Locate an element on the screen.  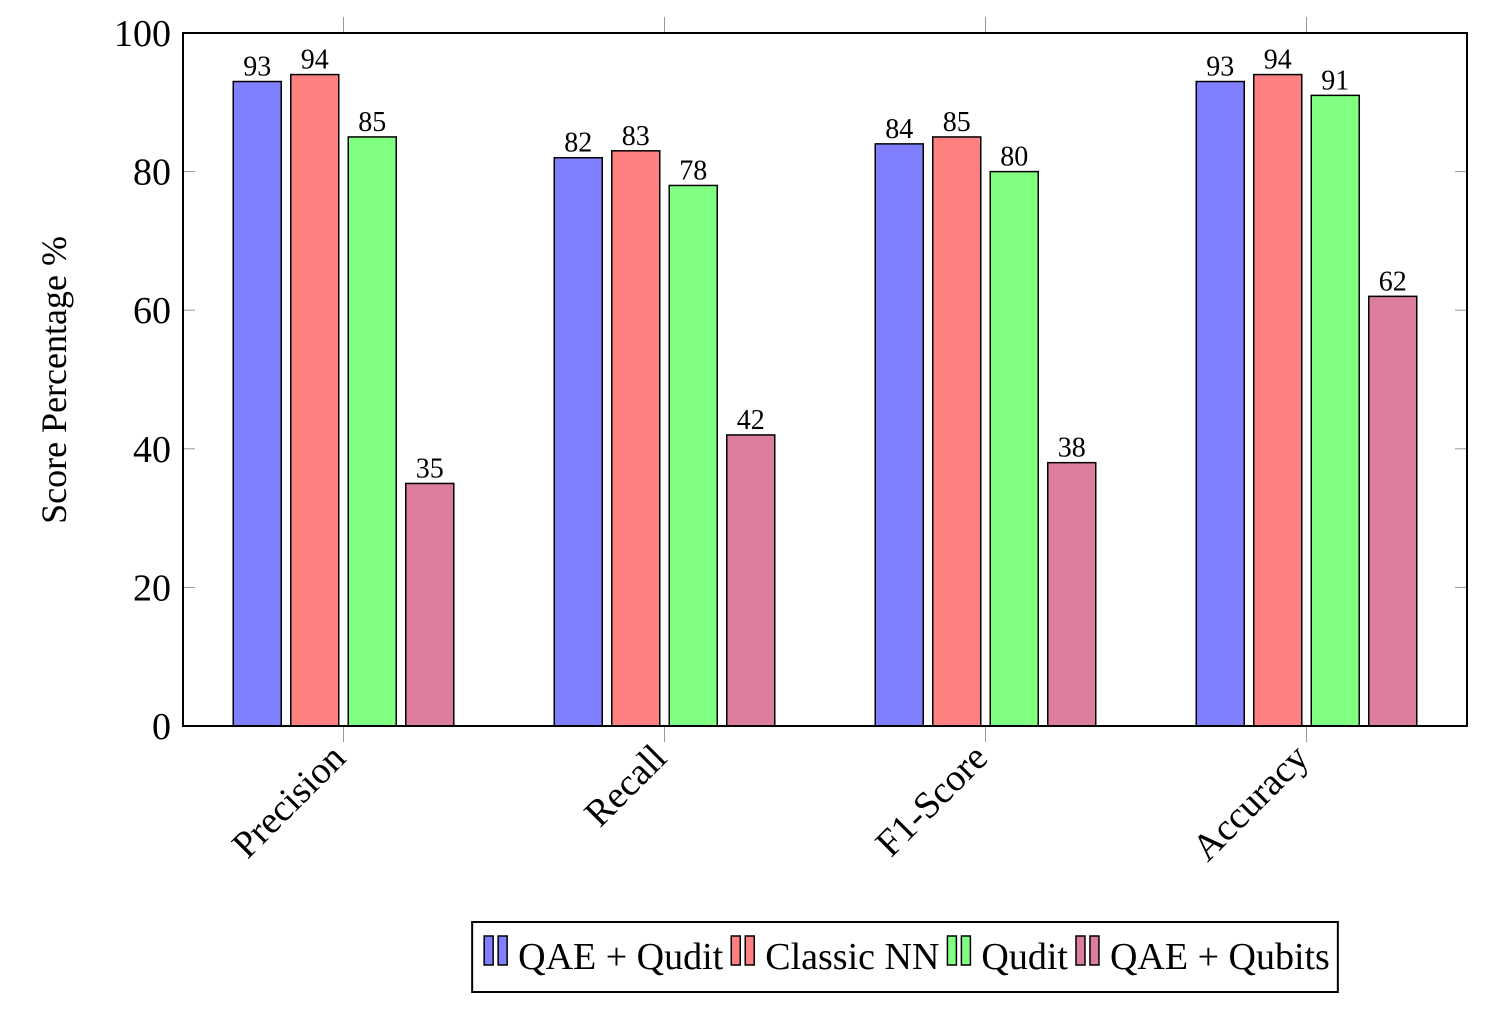
y-tick-label: 20 is located at coordinates (152, 588).